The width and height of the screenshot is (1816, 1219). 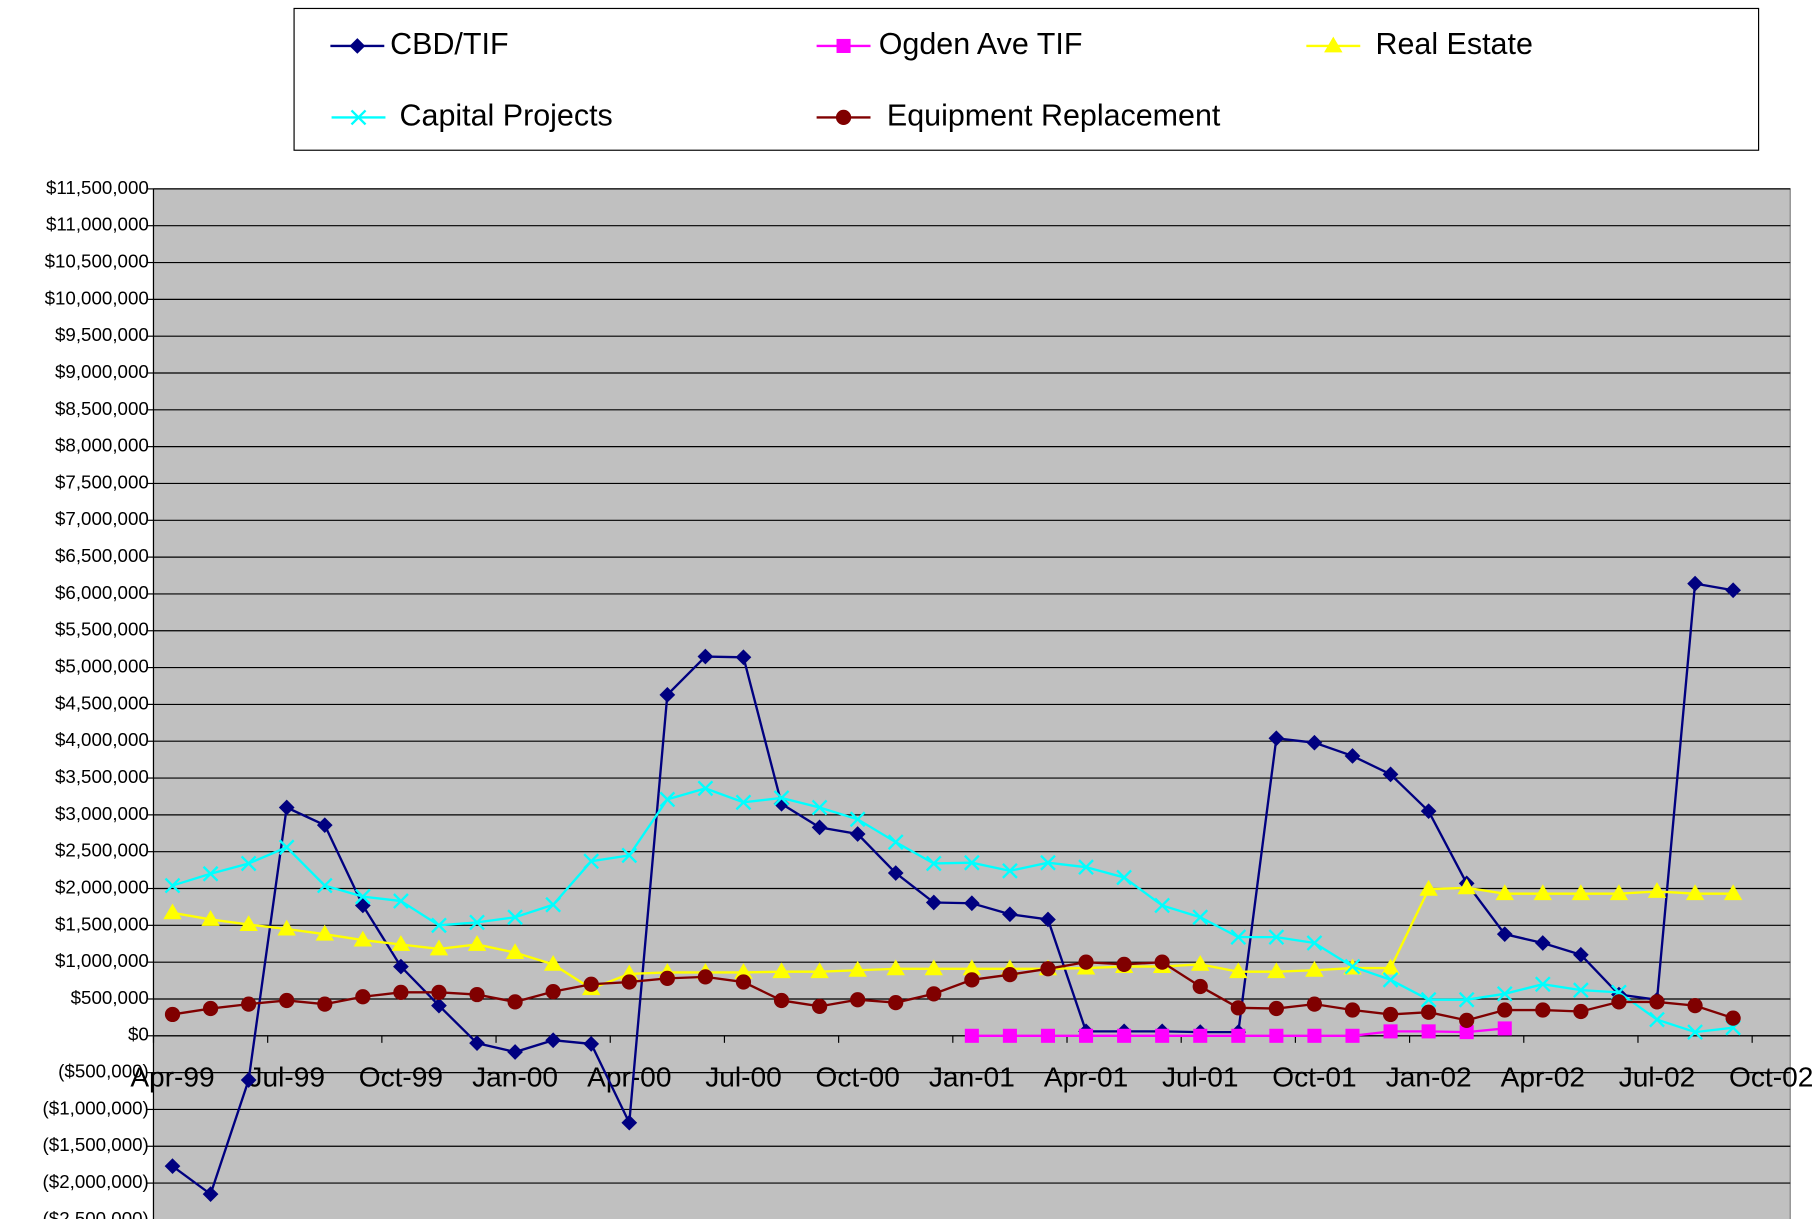 What do you see at coordinates (743, 1077) in the screenshot?
I see `x-tick-label: Jul-00` at bounding box center [743, 1077].